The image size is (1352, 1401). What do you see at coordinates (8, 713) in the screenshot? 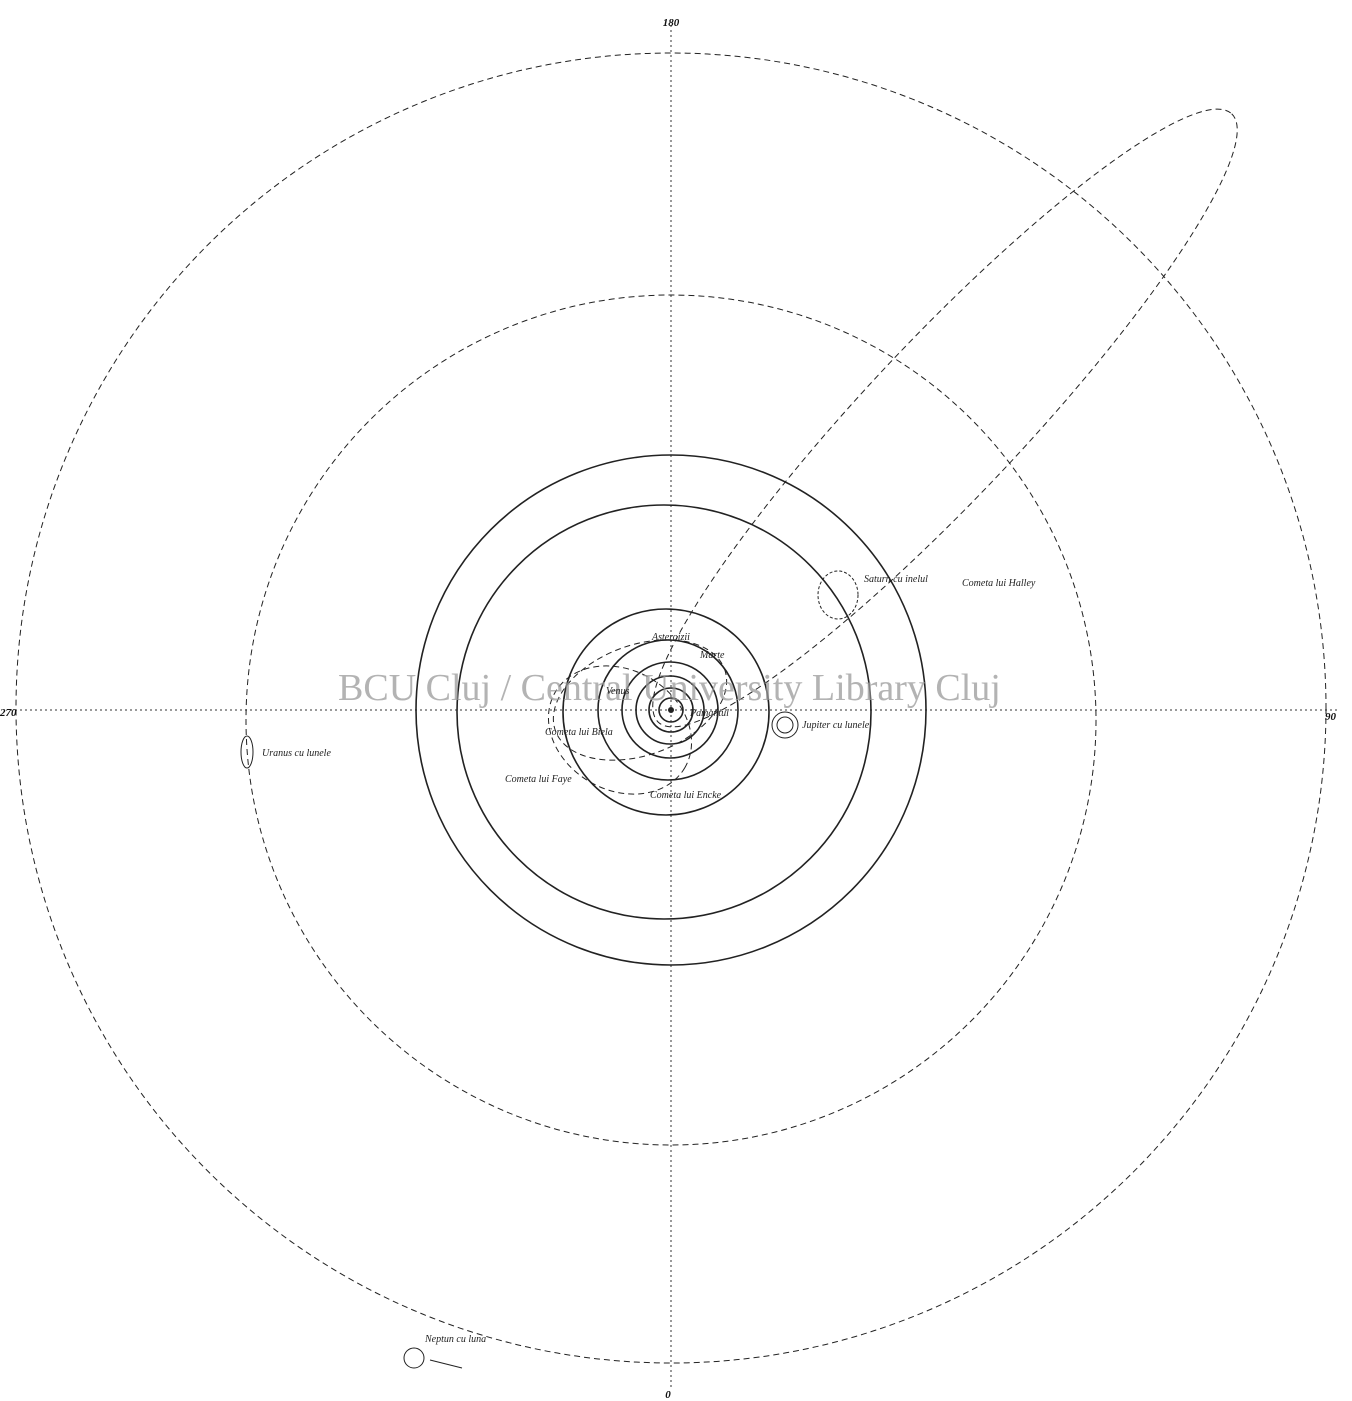
I see `angle-label: 270` at bounding box center [8, 713].